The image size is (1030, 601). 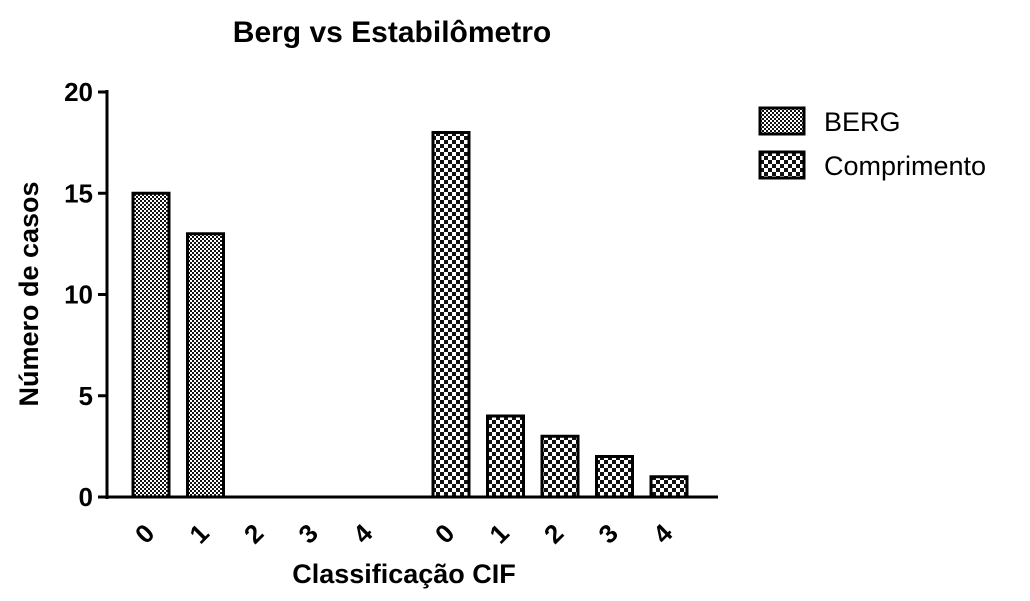 What do you see at coordinates (29, 293) in the screenshot?
I see `y-axis-label: Número de casos` at bounding box center [29, 293].